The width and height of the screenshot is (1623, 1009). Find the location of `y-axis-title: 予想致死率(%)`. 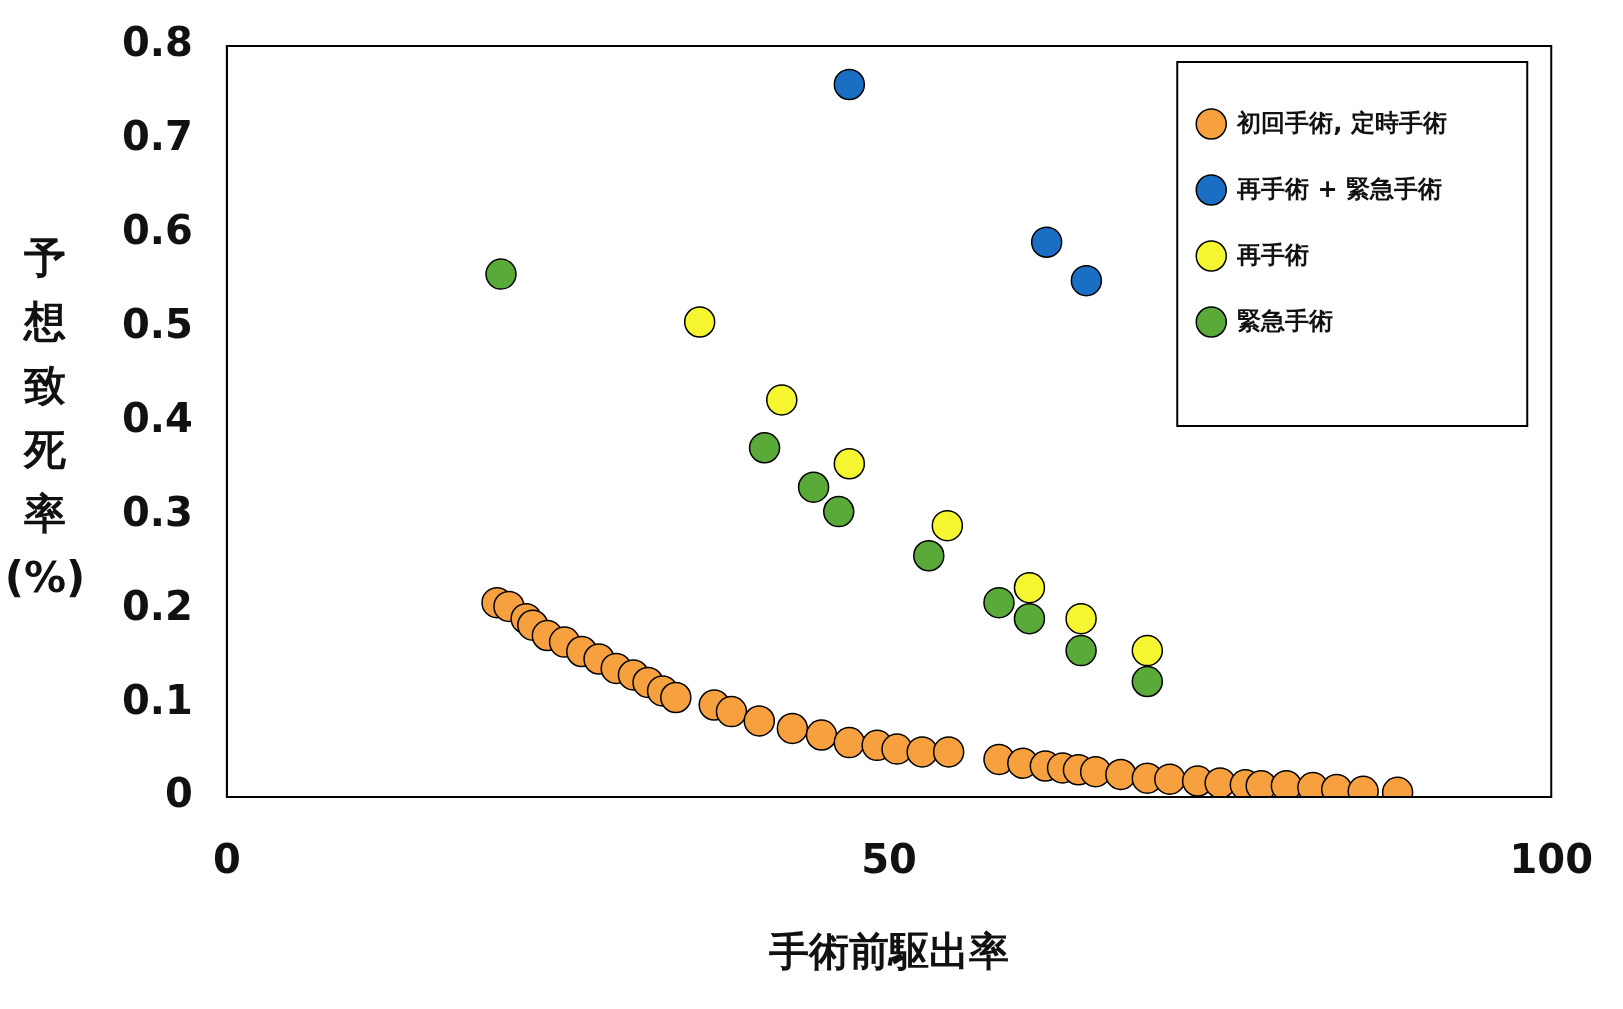

y-axis-title: 予想致死率(%) is located at coordinates (45, 418).